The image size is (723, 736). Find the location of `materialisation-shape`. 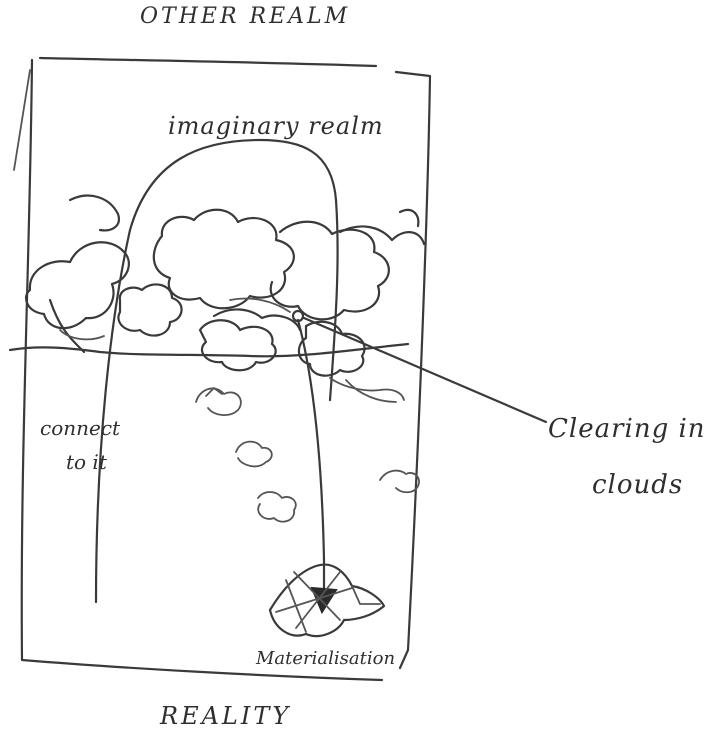

materialisation-shape is located at coordinates (327, 600).